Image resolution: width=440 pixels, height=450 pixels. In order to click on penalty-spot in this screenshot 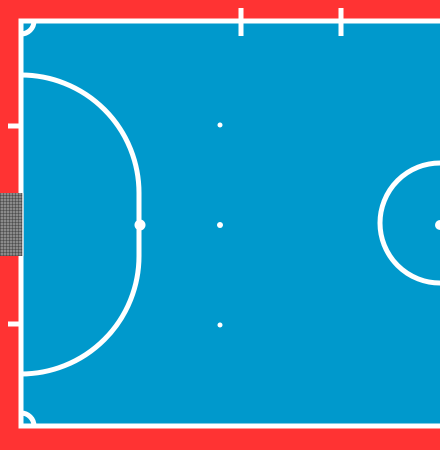, I will do `click(140, 225)`.